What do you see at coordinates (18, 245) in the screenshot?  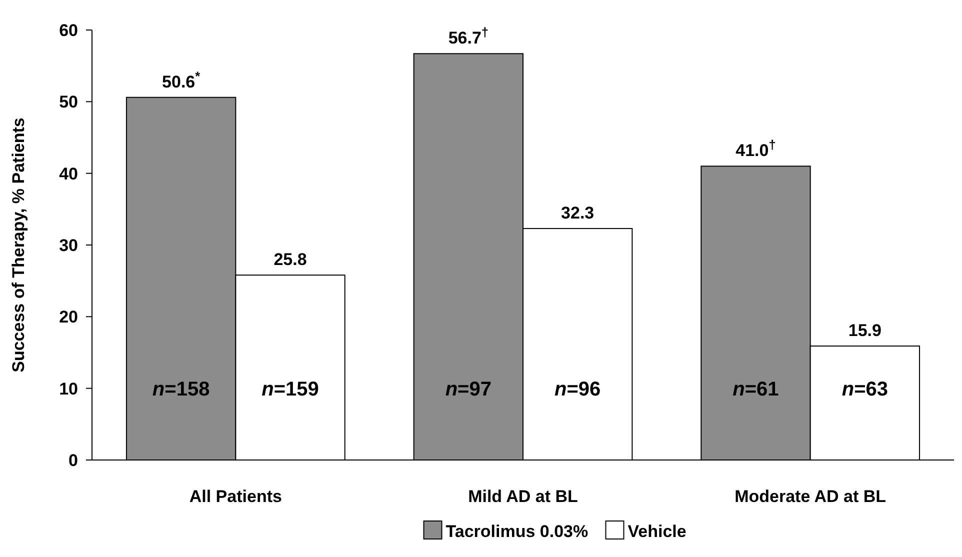 I see `y-axis-title: Success of Therapy, % Patients` at bounding box center [18, 245].